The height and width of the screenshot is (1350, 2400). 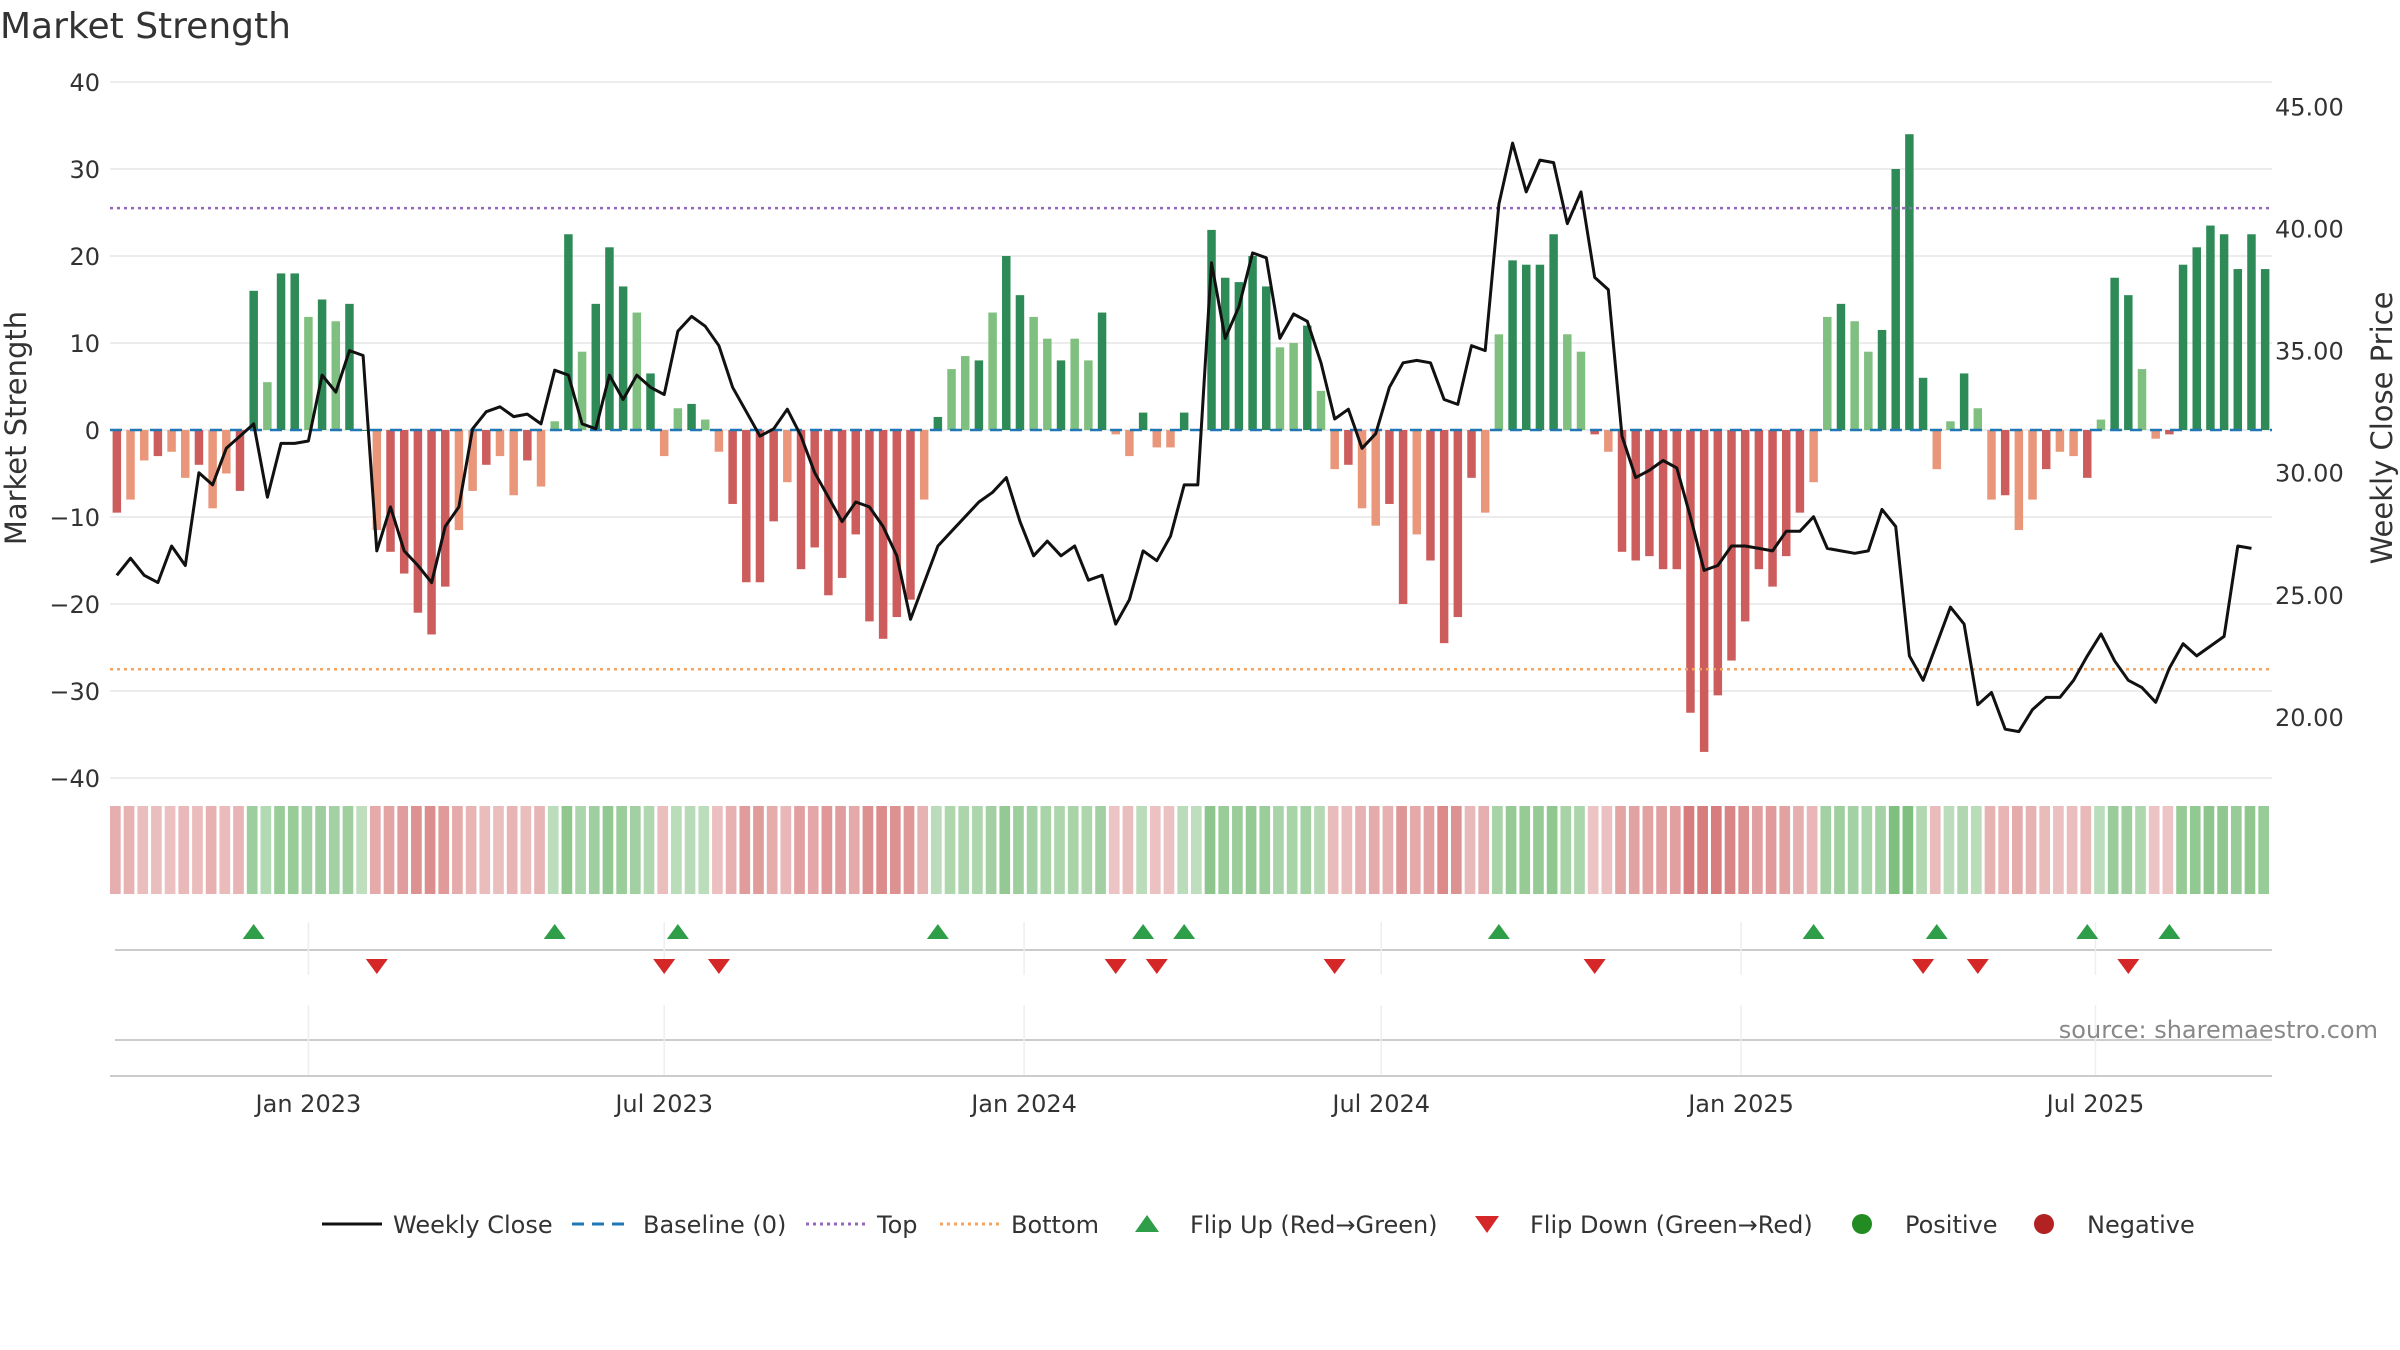 What do you see at coordinates (308, 1104) in the screenshot?
I see `x-tick-label: Jan 2023` at bounding box center [308, 1104].